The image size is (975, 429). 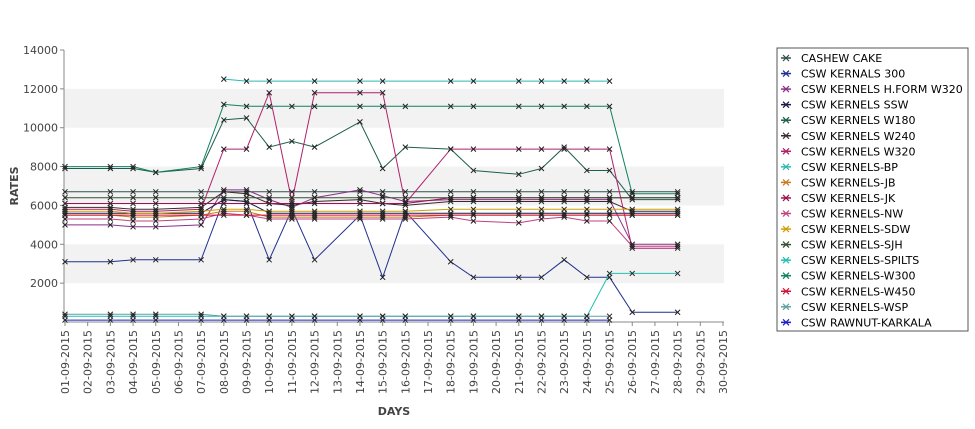 I want to click on x-tick-label: 08-09-2015, so click(x=224, y=362).